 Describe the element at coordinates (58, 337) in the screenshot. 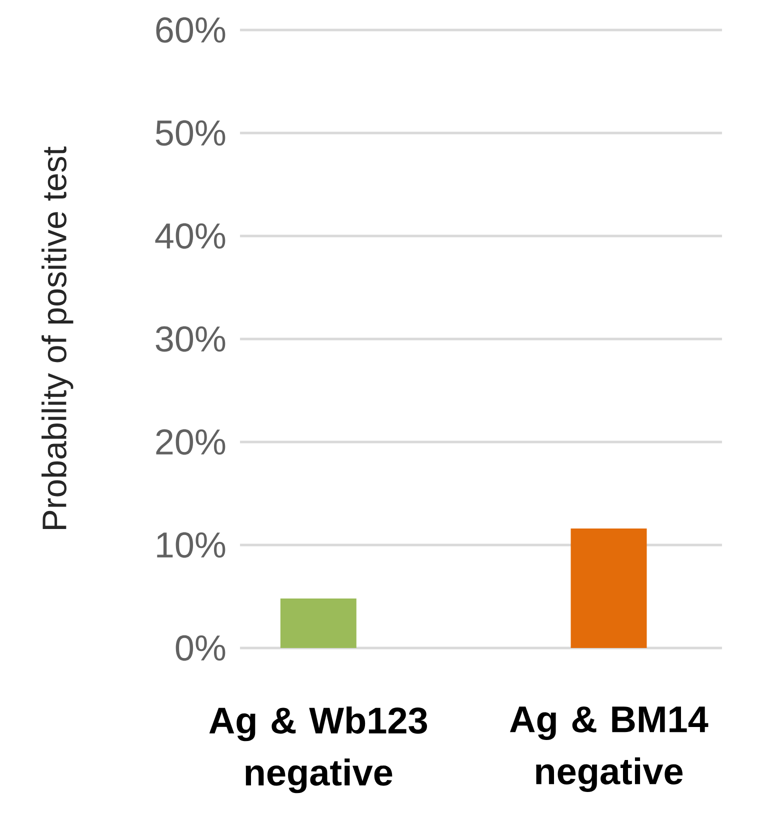

I see `y-axis-title: Probability of positive test` at that location.